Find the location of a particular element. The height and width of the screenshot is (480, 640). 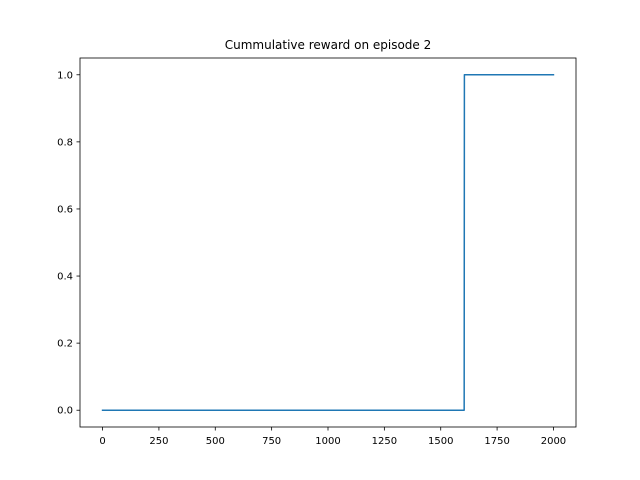

y-tick-label: 0.8 is located at coordinates (65, 142).